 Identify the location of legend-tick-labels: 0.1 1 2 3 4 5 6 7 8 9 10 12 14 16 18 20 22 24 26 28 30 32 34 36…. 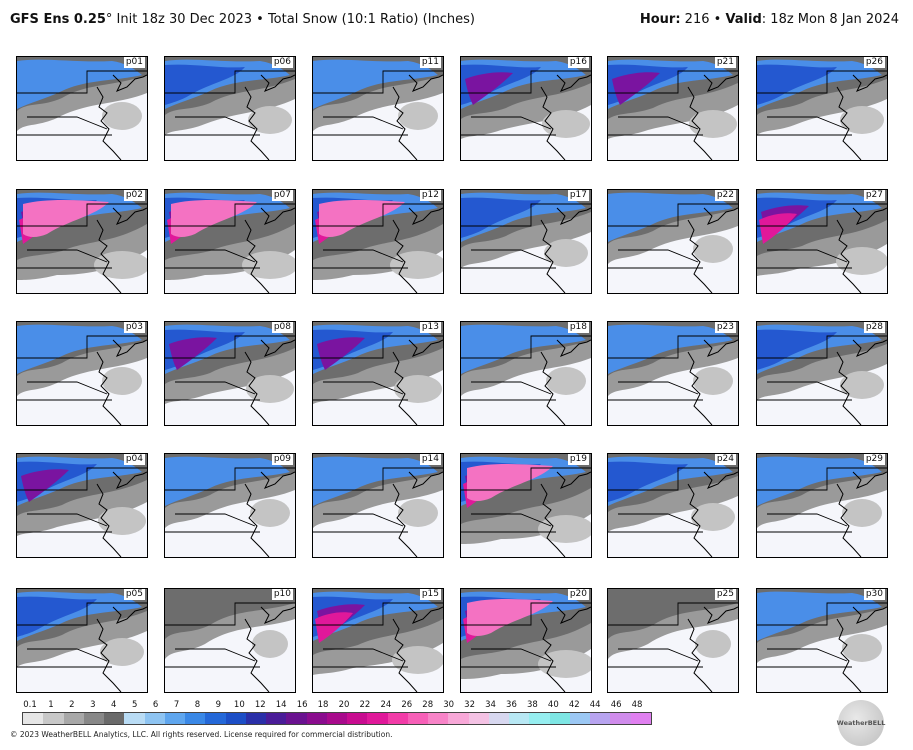
(337, 705).